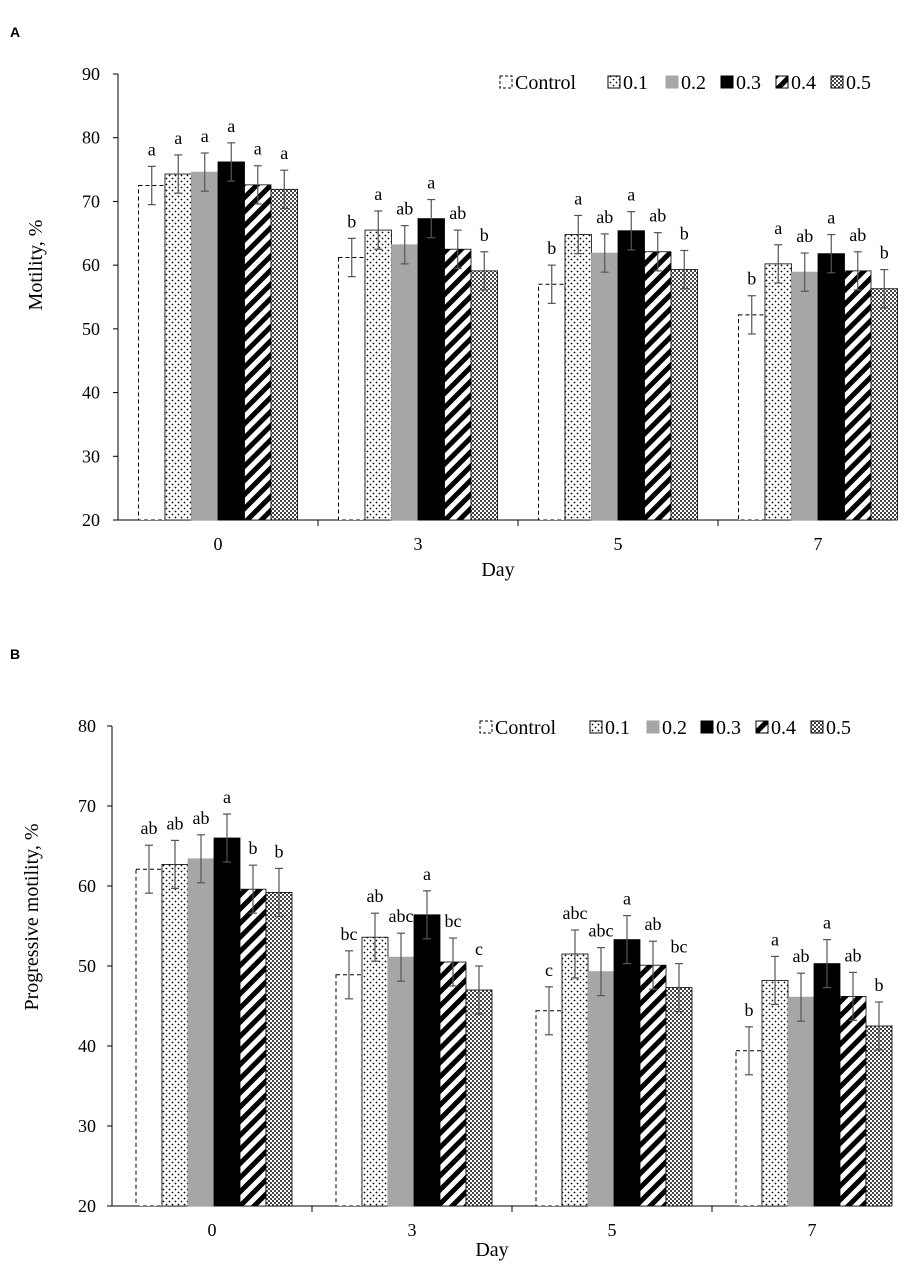 This screenshot has height=1266, width=910. What do you see at coordinates (601, 931) in the screenshot?
I see `significance-label: abc` at bounding box center [601, 931].